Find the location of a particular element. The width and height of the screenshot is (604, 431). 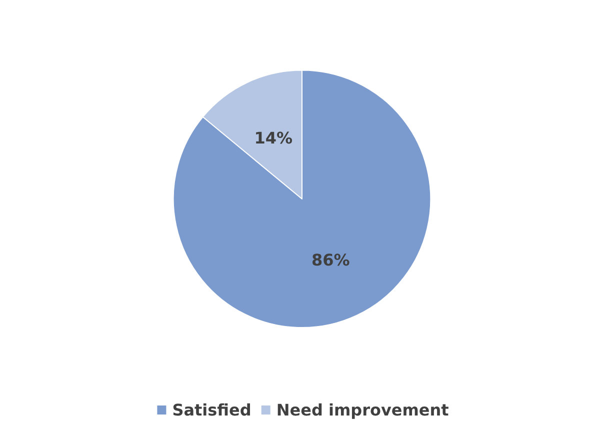

data-label: 14% is located at coordinates (273, 138).